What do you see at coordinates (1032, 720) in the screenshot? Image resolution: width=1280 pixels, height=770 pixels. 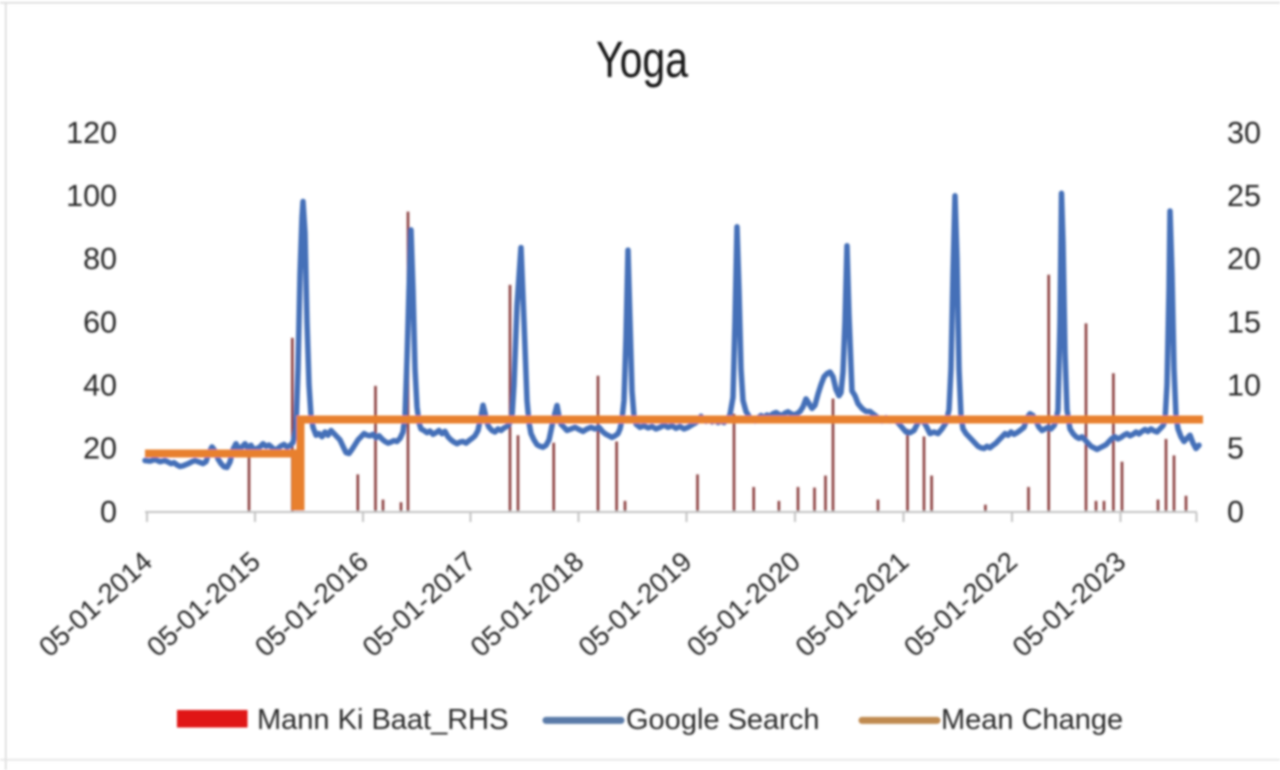 I see `svg-text: Mean Change` at bounding box center [1032, 720].